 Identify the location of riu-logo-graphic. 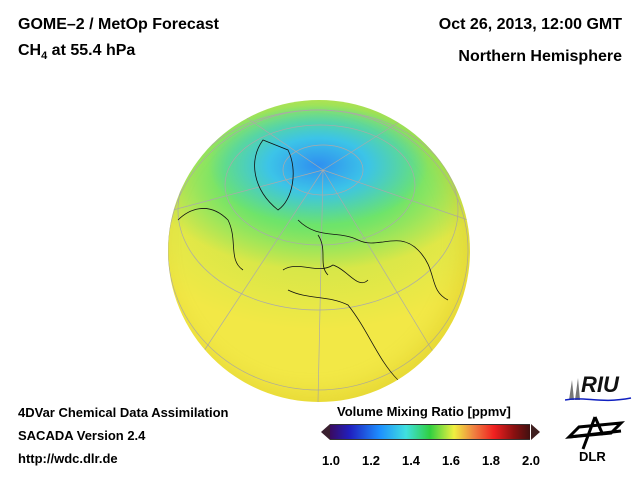
(598, 390).